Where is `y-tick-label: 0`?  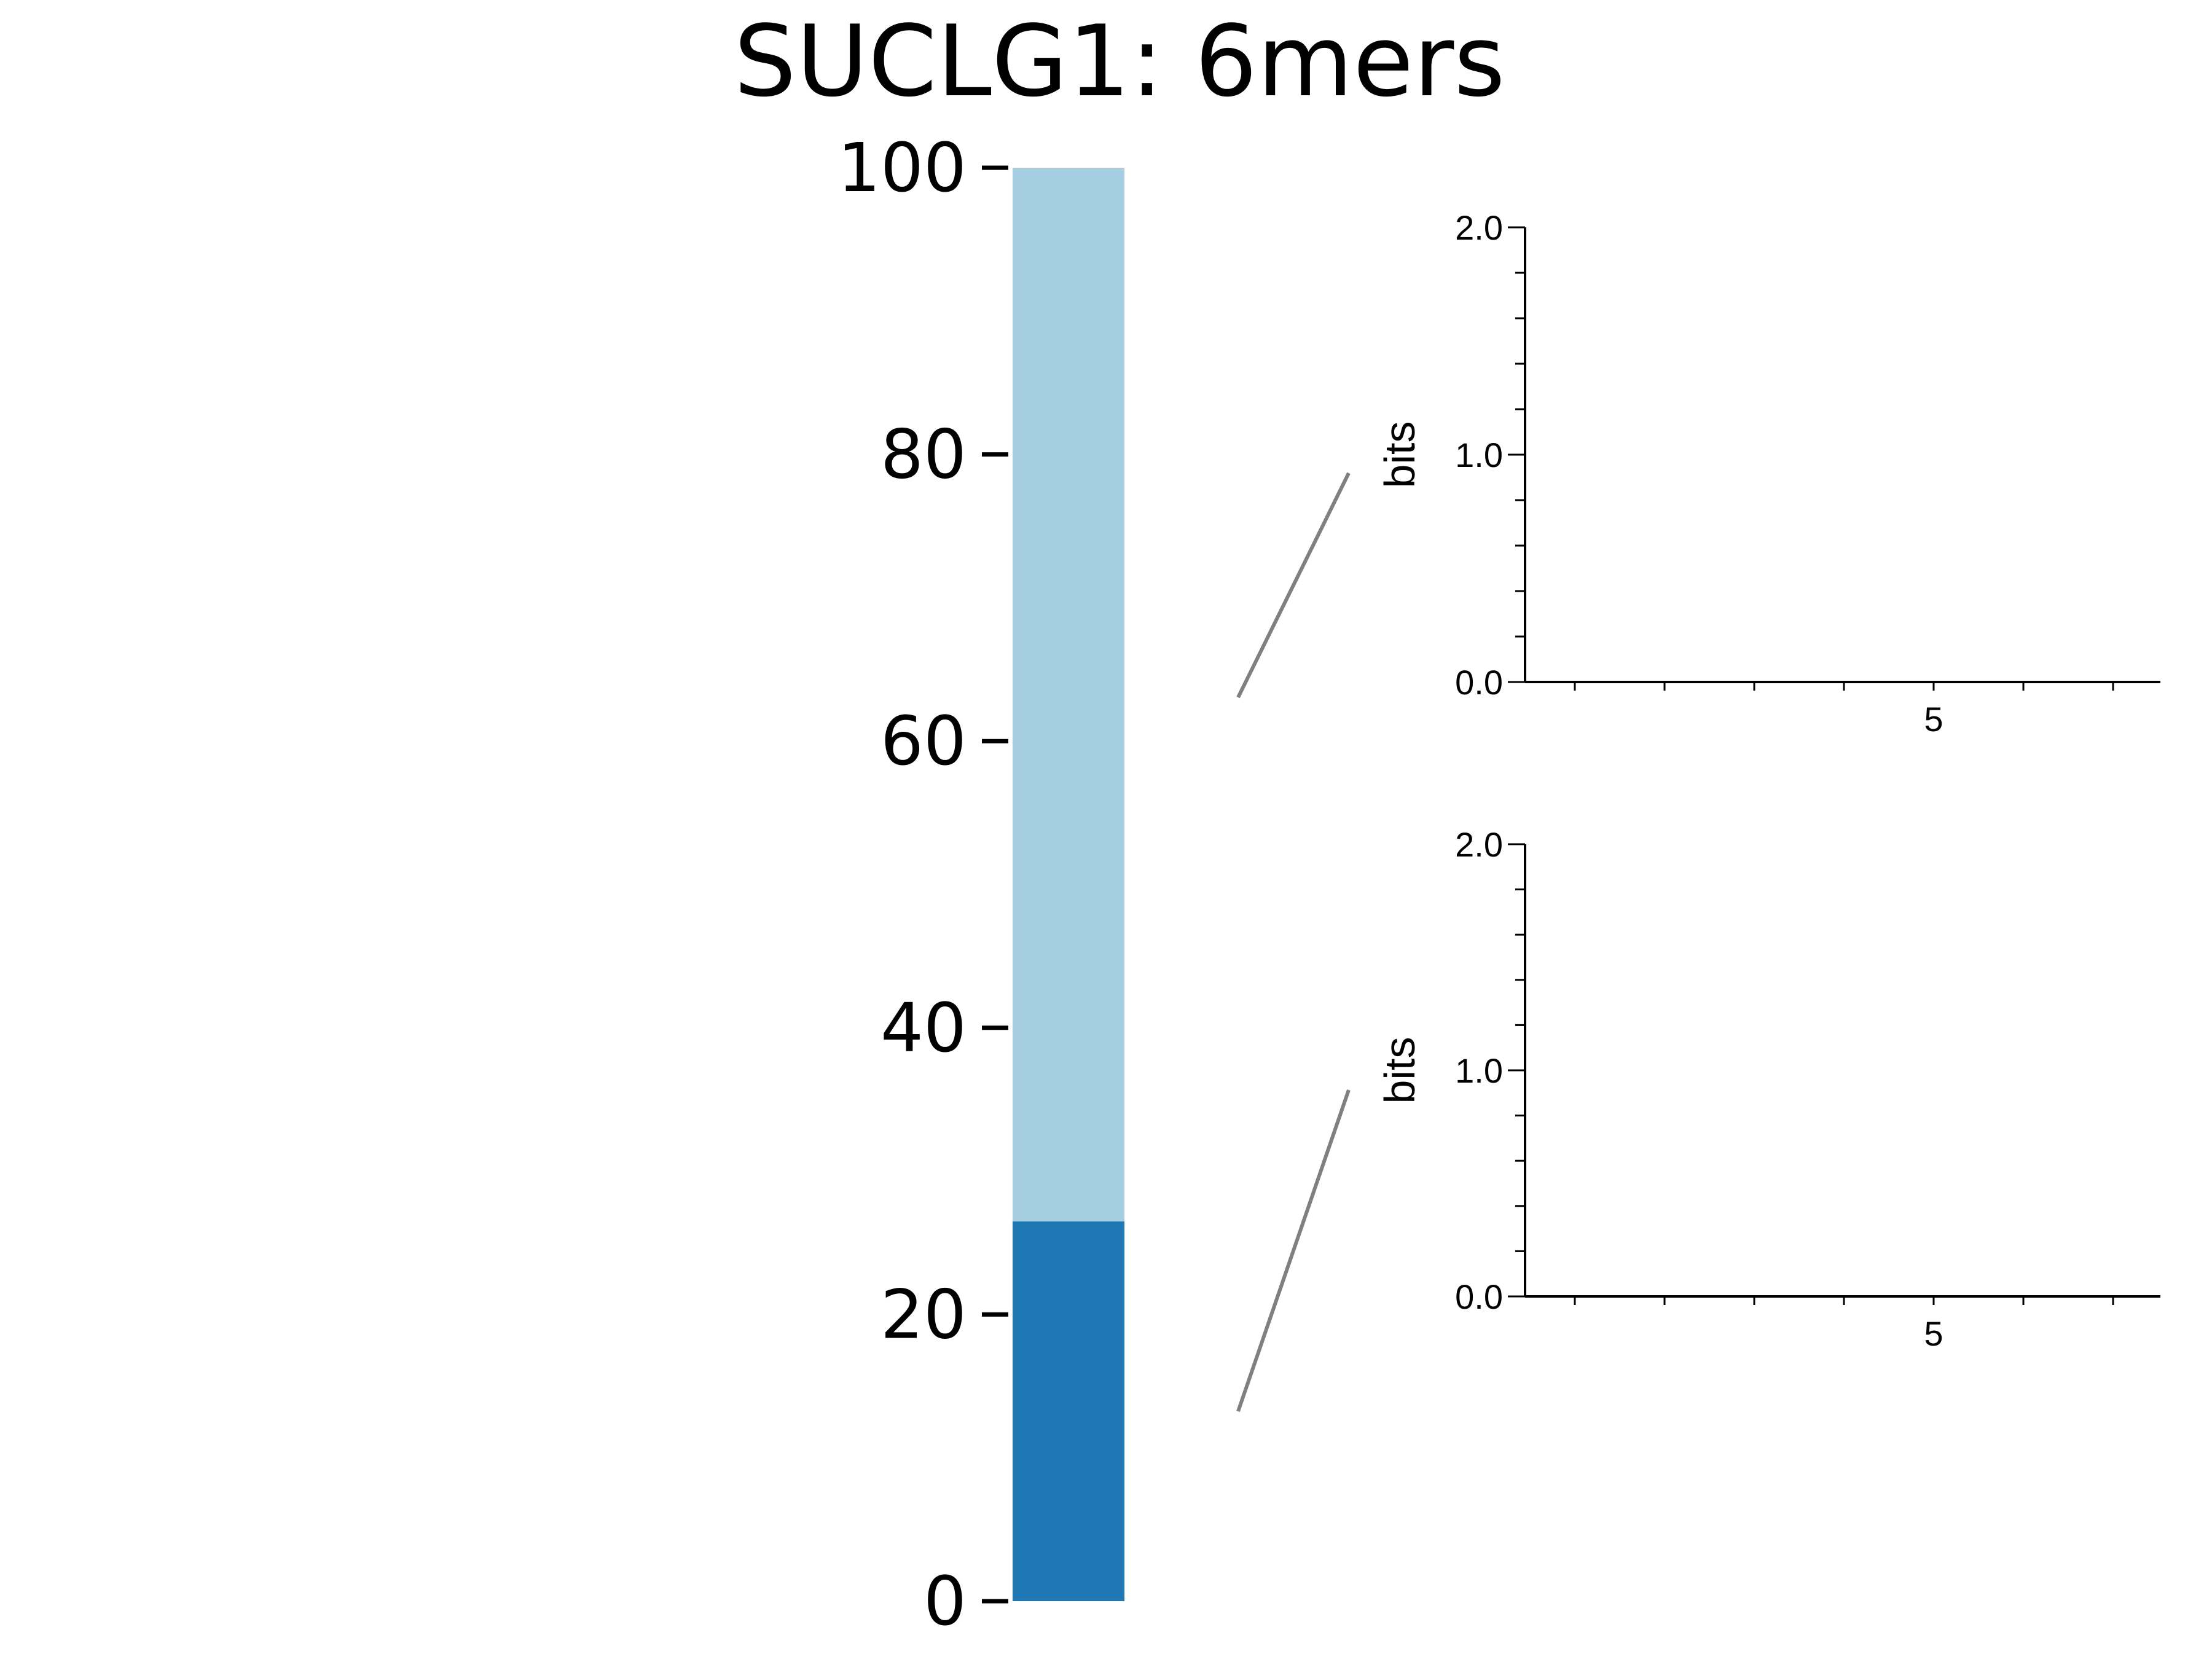 y-tick-label: 0 is located at coordinates (945, 1601).